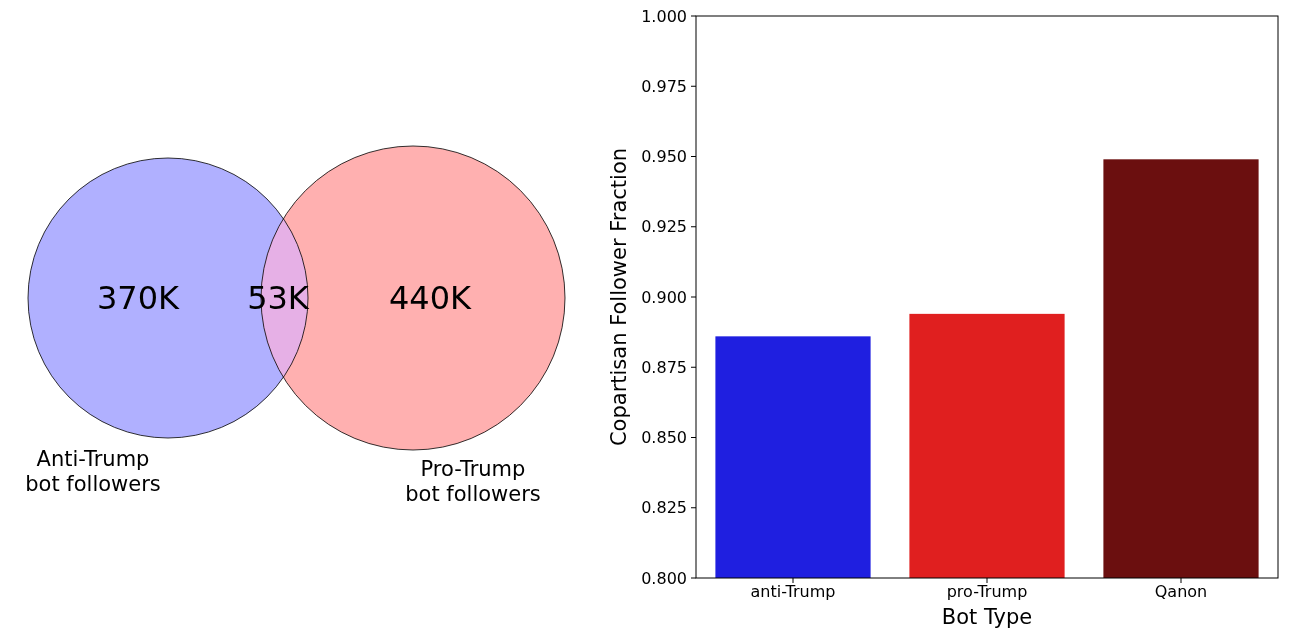  Describe the element at coordinates (138, 298) in the screenshot. I see `data-label: 370K` at that location.